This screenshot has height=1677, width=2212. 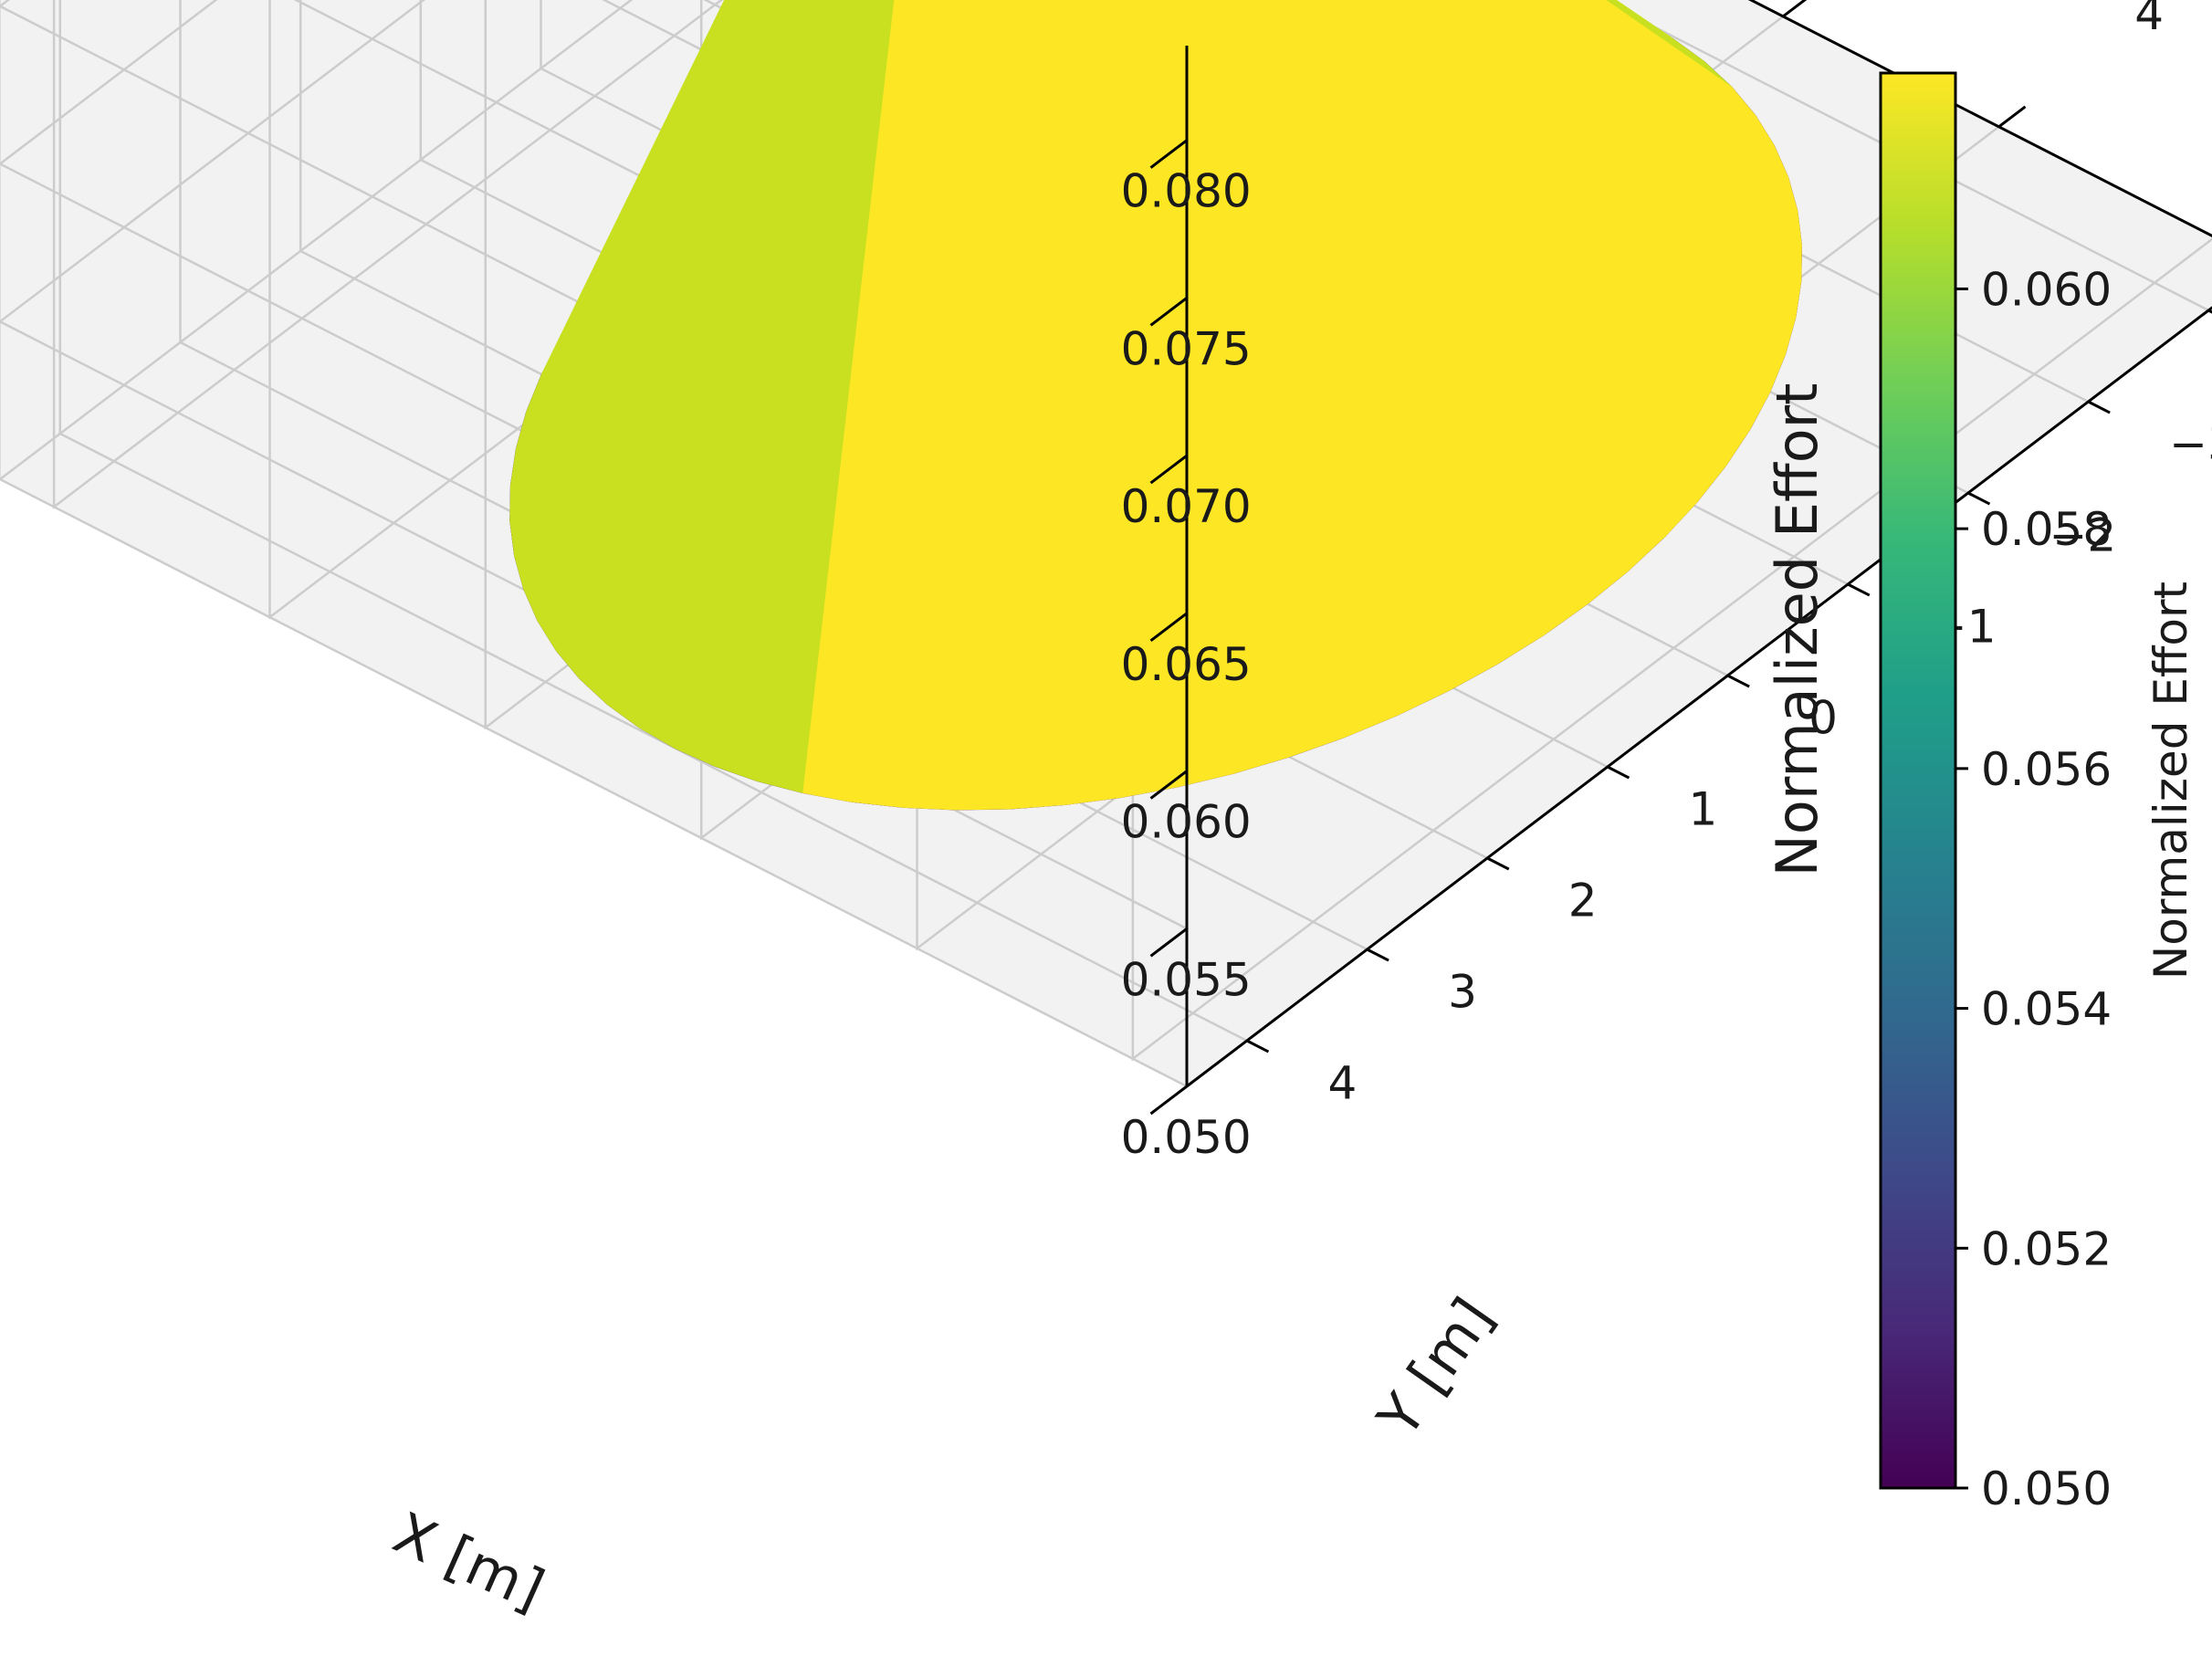 I want to click on colorbar-tick-label: 0.058, so click(x=2046, y=529).